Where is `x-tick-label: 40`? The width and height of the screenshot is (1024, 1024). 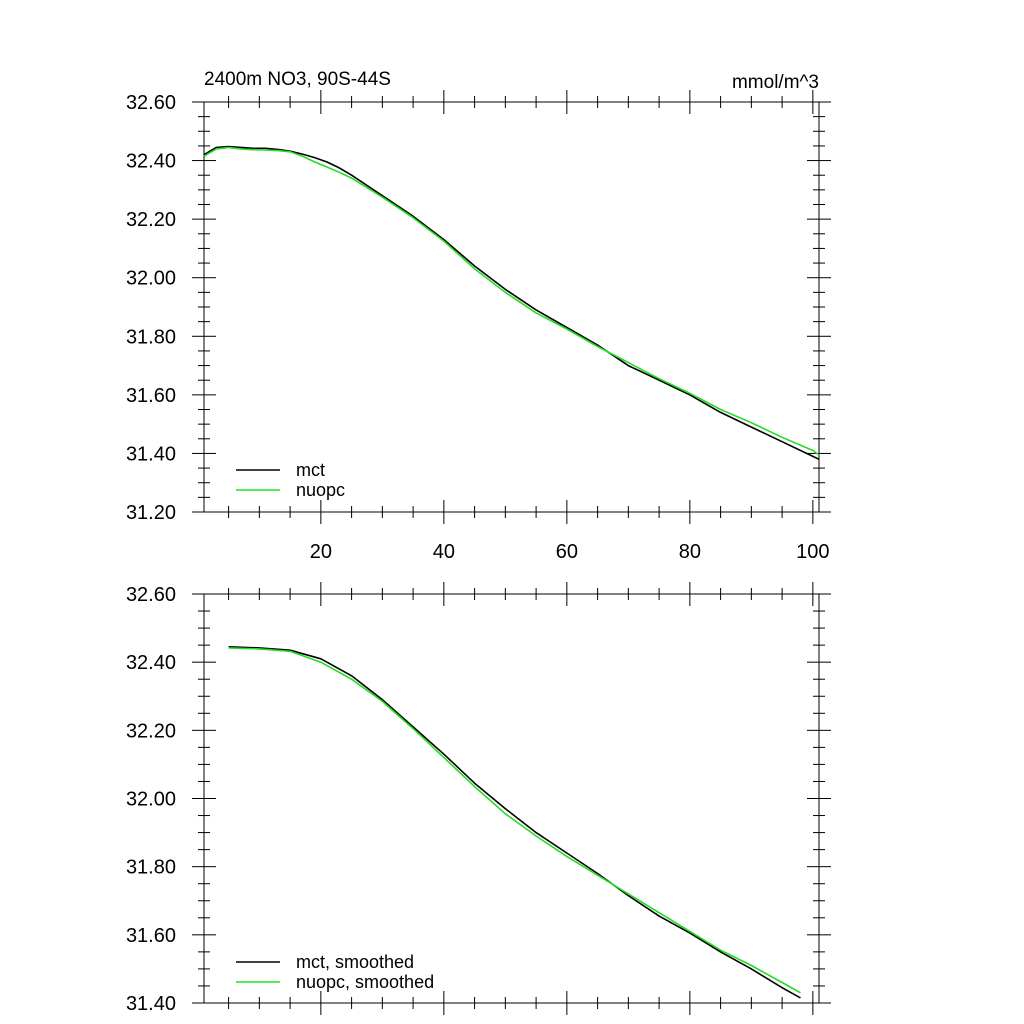 x-tick-label: 40 is located at coordinates (444, 552).